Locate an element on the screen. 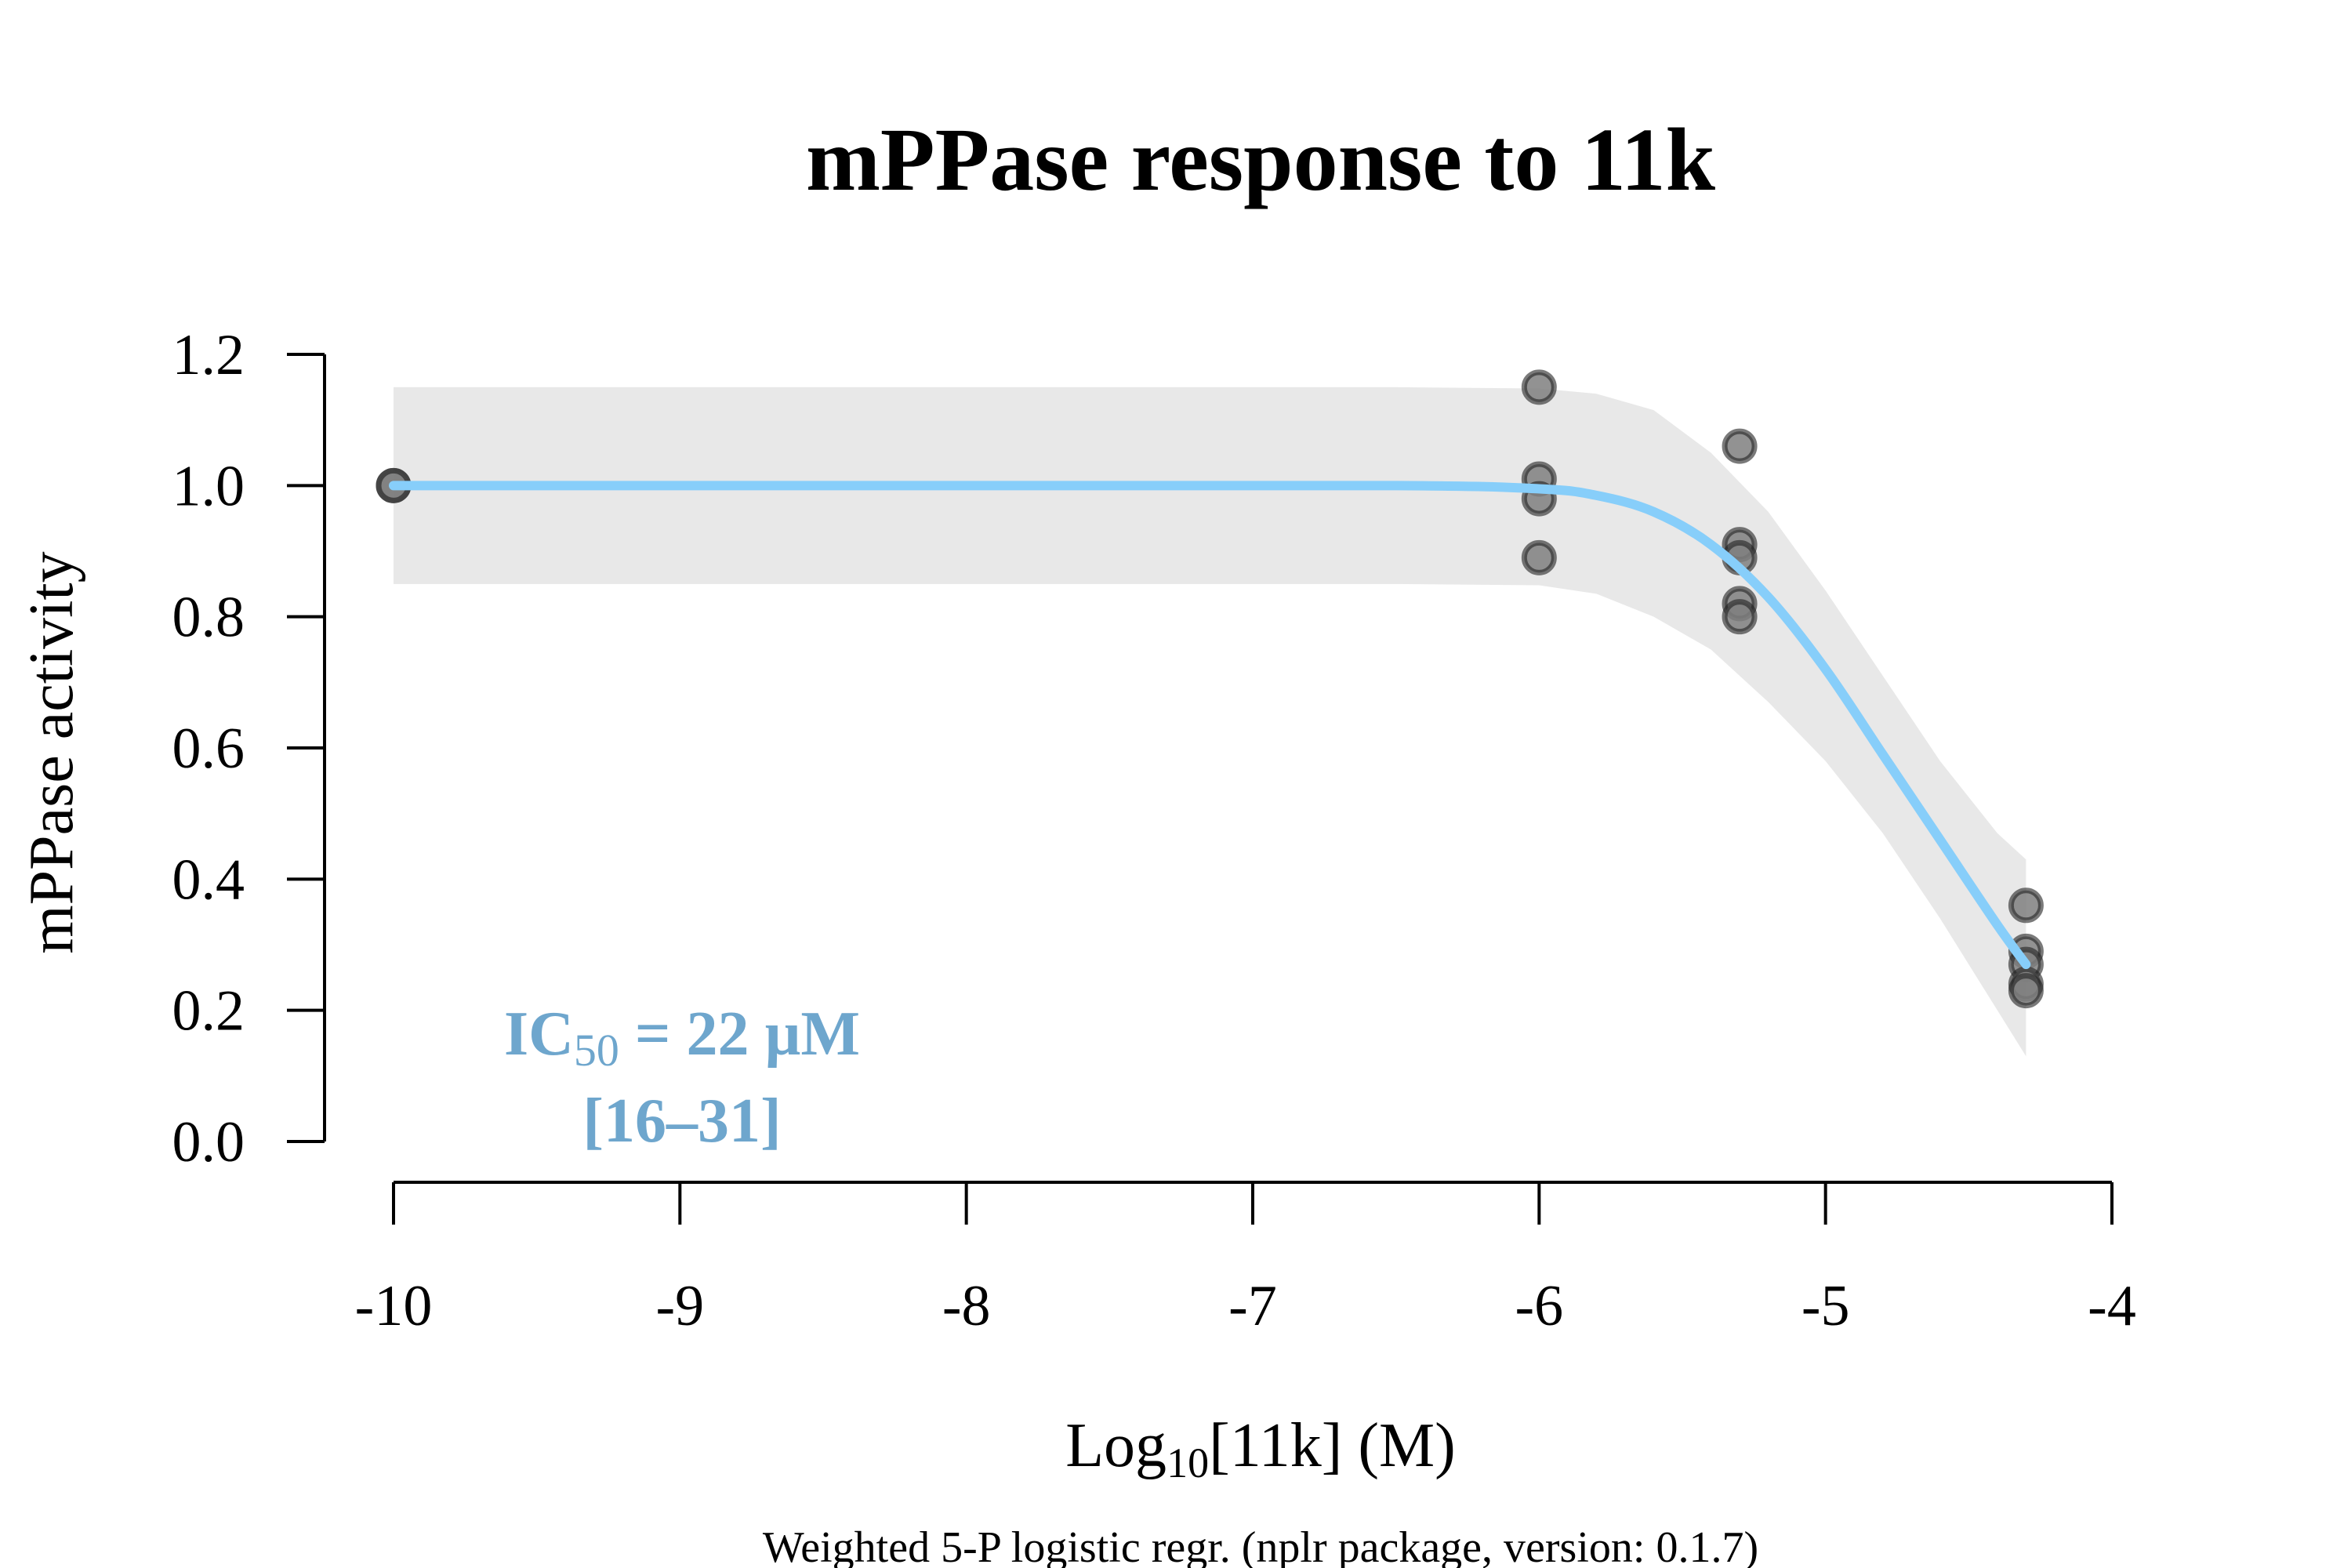 Image resolution: width=2333 pixels, height=1568 pixels. x-axis: -10 -9 -8 -7 -6 -5 -4 is located at coordinates (1245, 1259).